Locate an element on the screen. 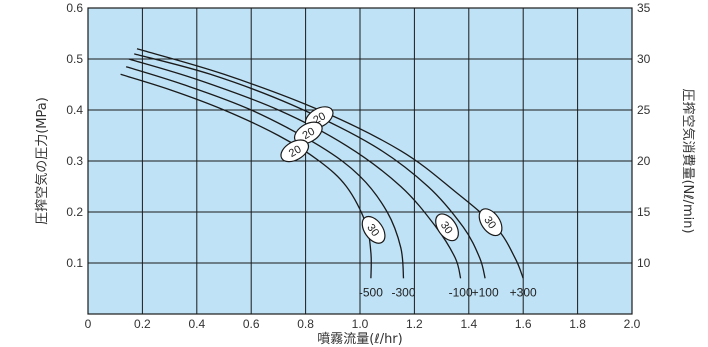  x-tick-label: 0.4 is located at coordinates (196, 324).